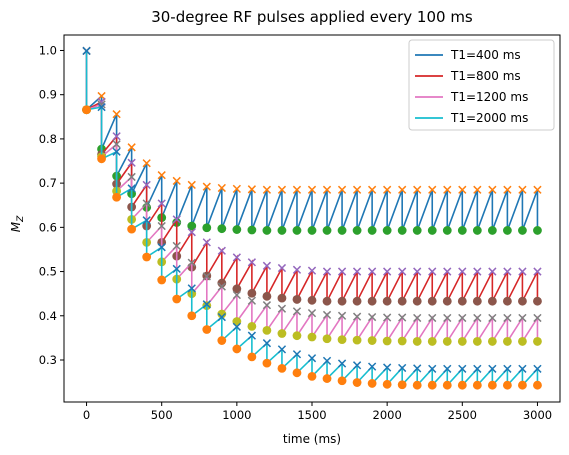 The height and width of the screenshot is (455, 569). Describe the element at coordinates (48, 316) in the screenshot. I see `y-tick-label: 0.4` at that location.